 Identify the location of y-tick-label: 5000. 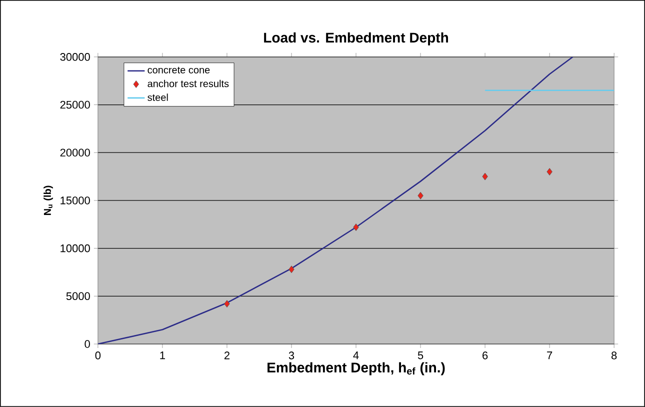
(78, 296).